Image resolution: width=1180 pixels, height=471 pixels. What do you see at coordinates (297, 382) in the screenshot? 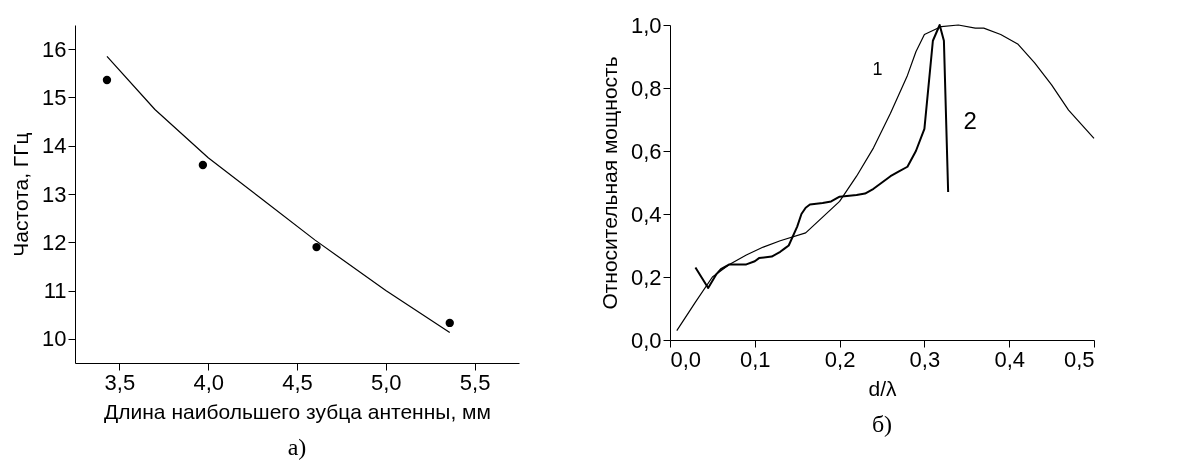
I see `x-tick-label: 4,5` at bounding box center [297, 382].